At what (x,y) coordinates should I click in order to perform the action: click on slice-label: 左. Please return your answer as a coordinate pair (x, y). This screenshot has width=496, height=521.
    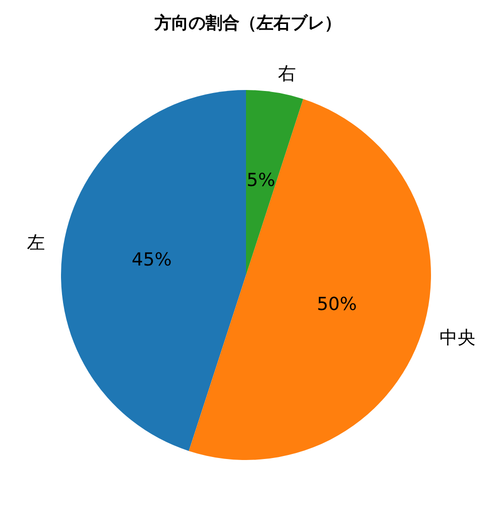
    Looking at the image, I should click on (36, 243).